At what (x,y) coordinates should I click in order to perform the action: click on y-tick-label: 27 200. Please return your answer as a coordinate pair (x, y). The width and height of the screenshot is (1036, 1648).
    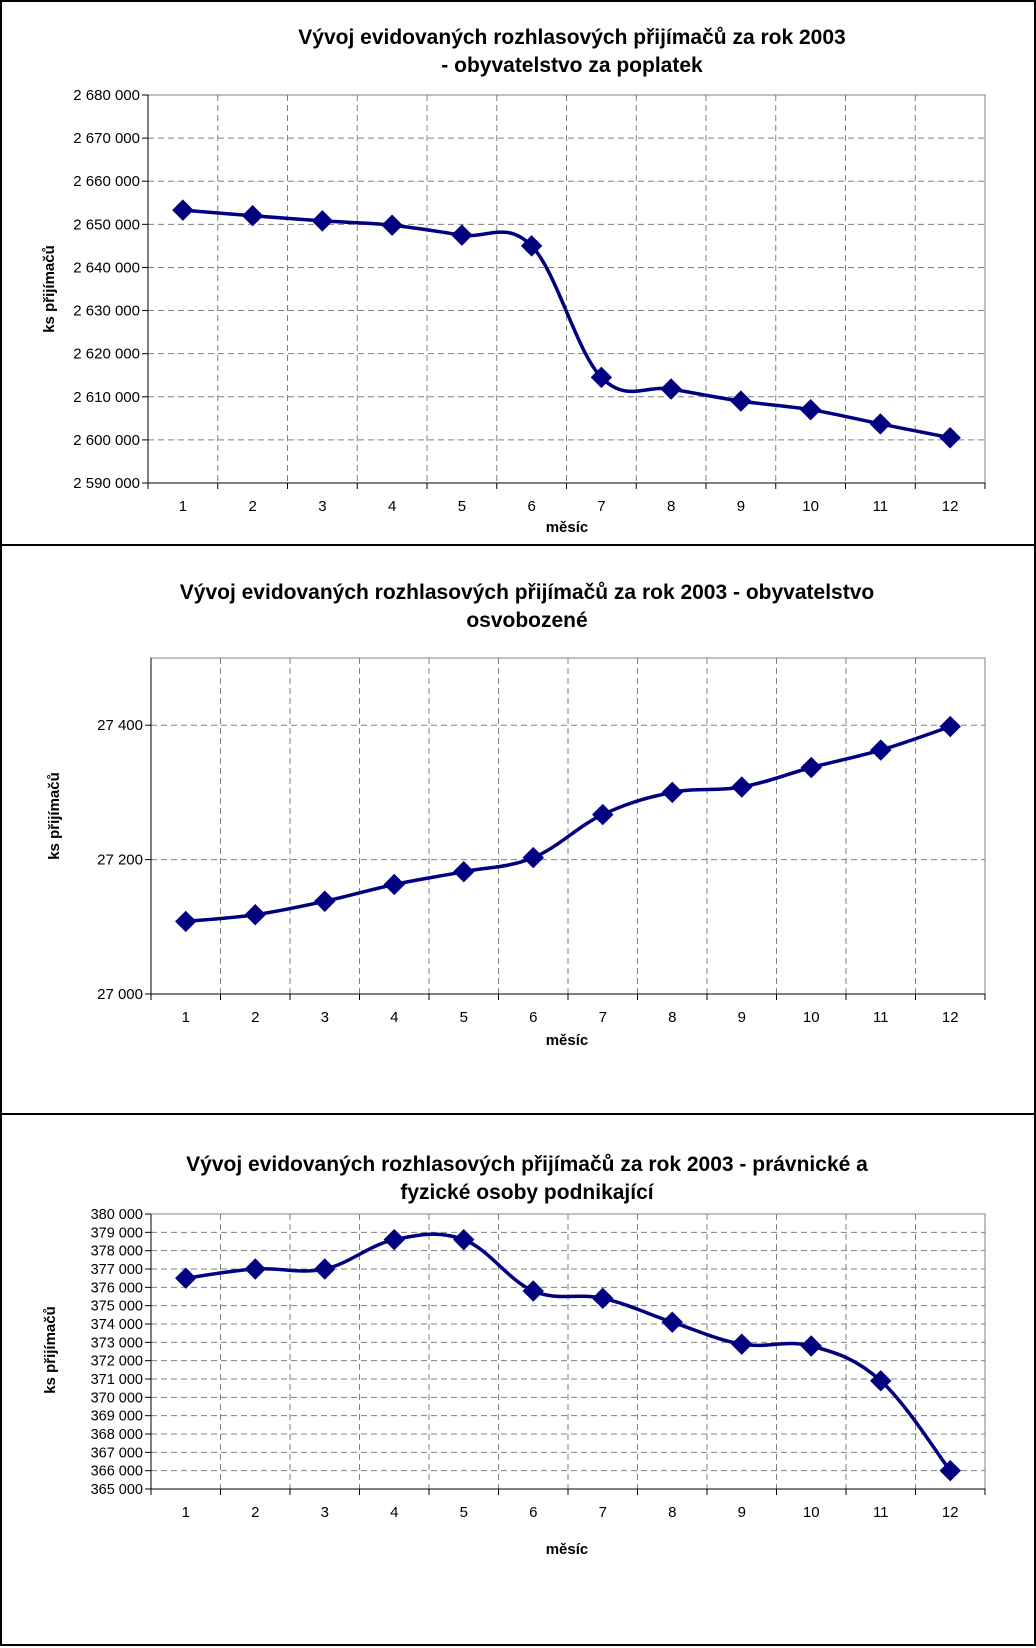
    Looking at the image, I should click on (120, 860).